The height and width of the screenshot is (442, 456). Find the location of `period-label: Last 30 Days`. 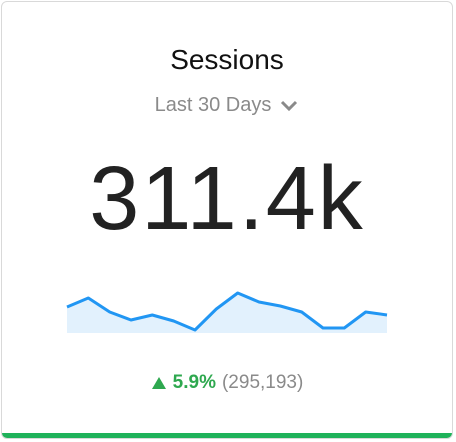

period-label: Last 30 Days is located at coordinates (213, 105).